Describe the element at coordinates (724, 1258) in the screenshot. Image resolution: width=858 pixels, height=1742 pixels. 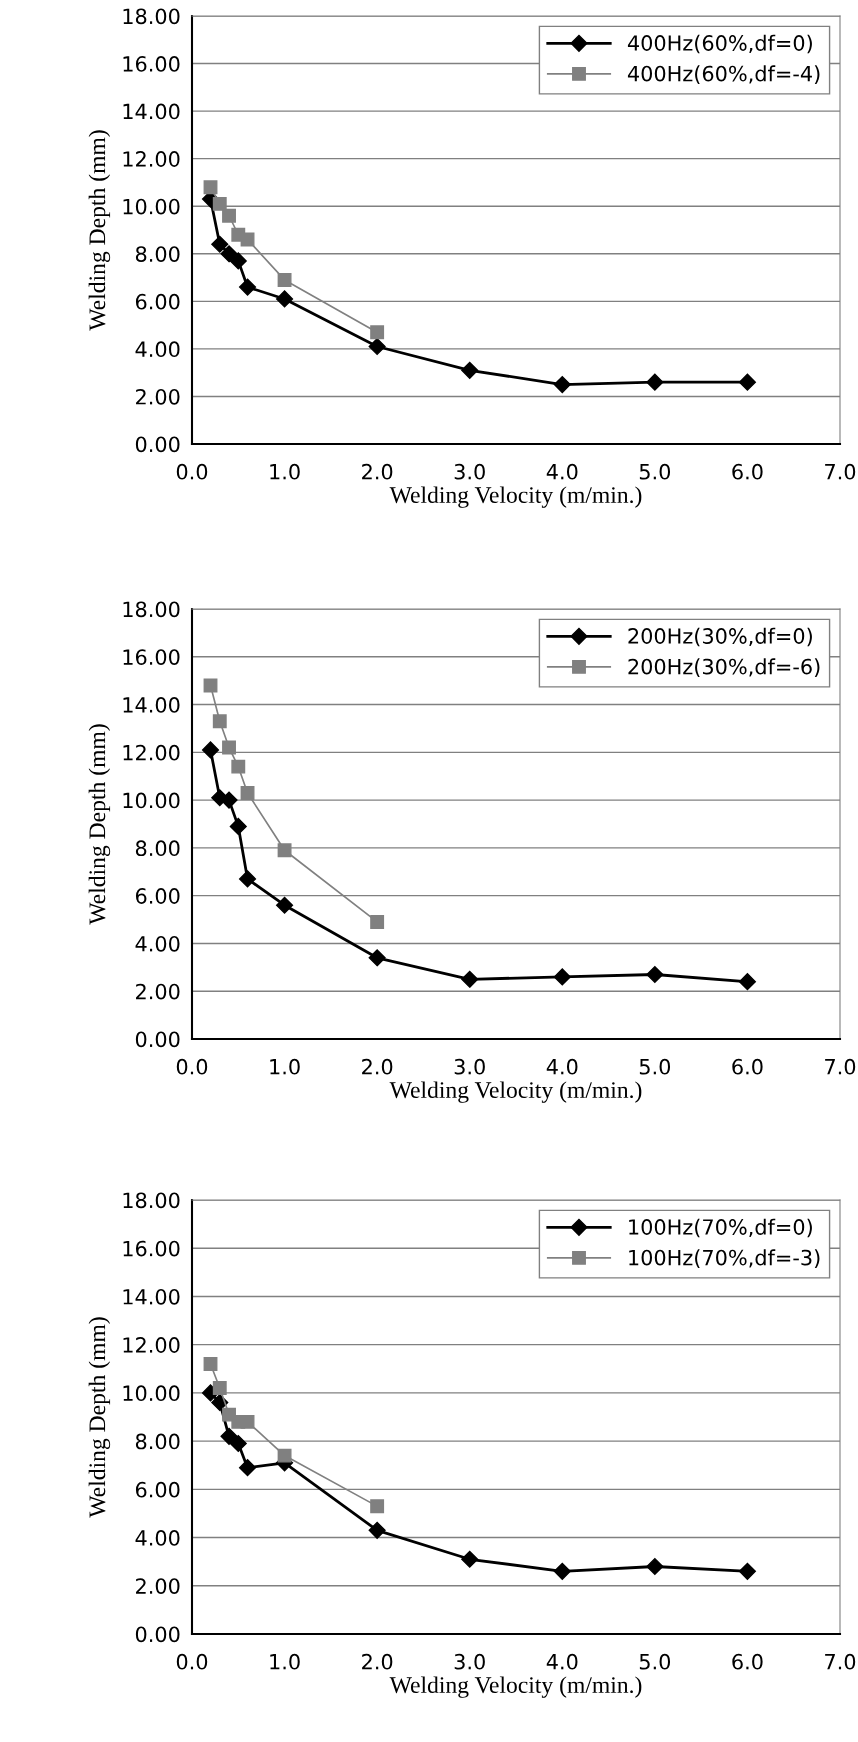
I see `legend-label: 100Hz(70%,df=-3)` at that location.